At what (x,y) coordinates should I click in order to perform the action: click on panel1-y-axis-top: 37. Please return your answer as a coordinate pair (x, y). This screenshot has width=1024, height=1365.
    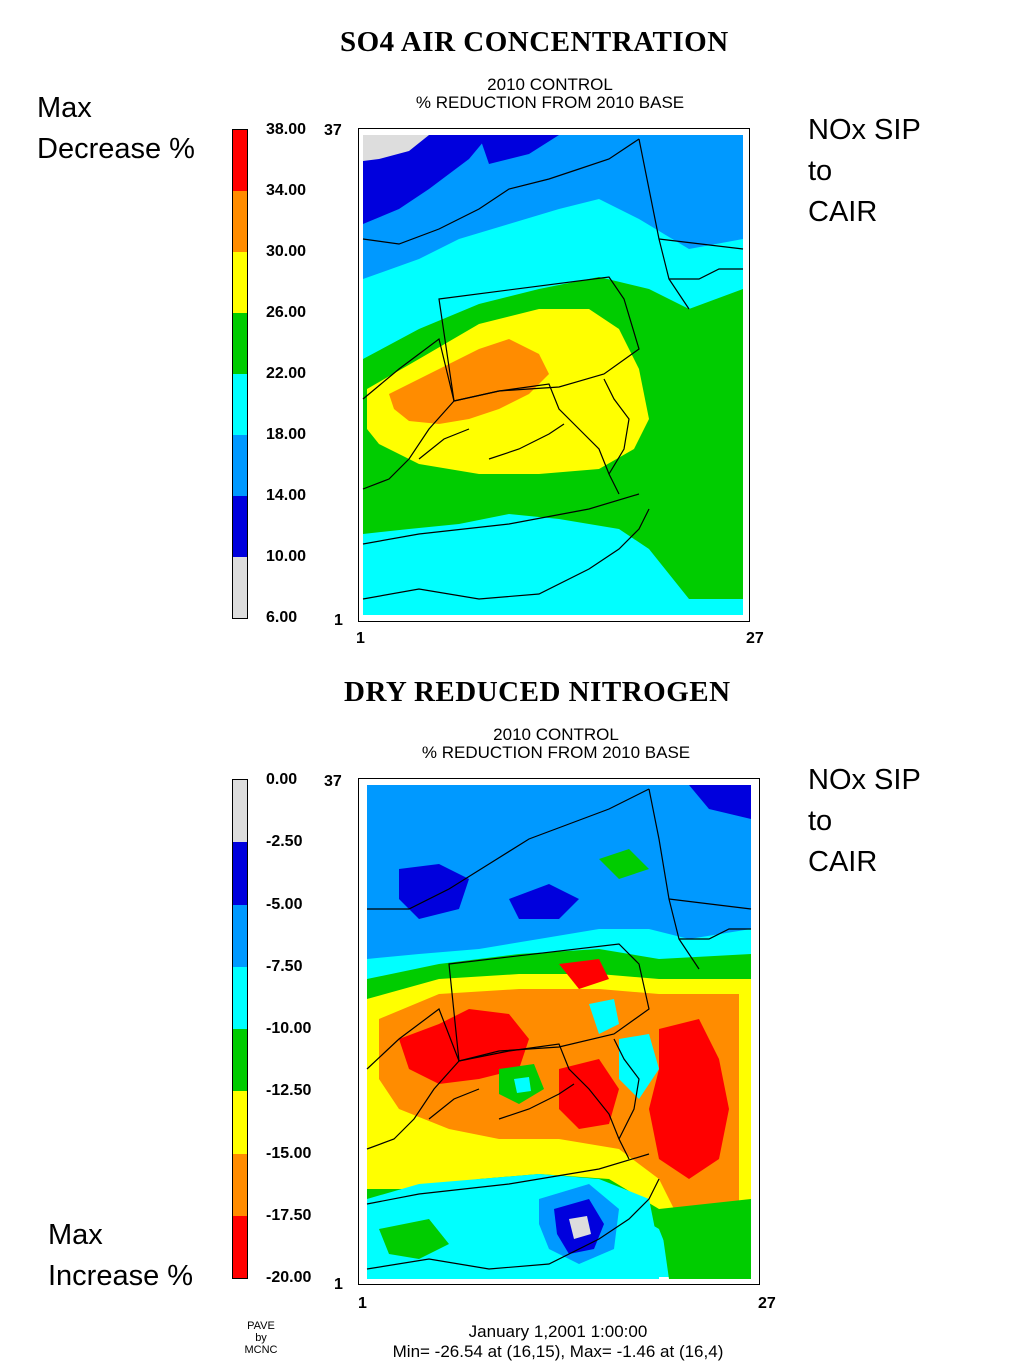
    Looking at the image, I should click on (333, 130).